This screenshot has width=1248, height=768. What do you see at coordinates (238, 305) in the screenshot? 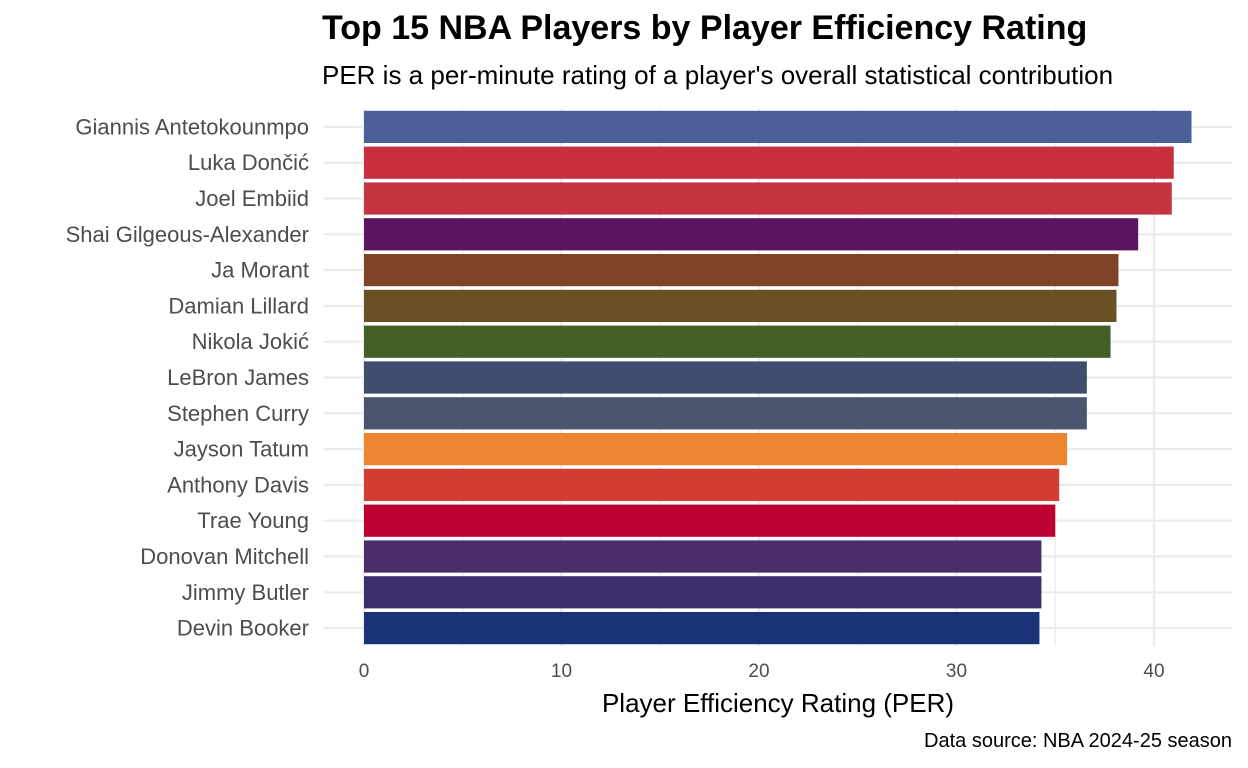
I see `y-tick-label: Damian Lillard` at bounding box center [238, 305].